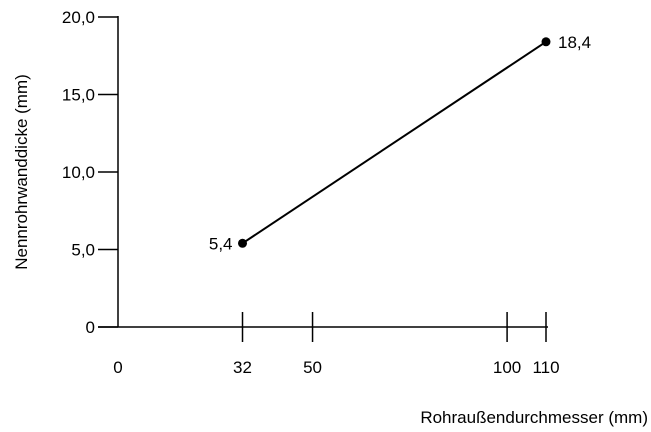  Describe the element at coordinates (507, 367) in the screenshot. I see `x-tick-label: 100` at that location.